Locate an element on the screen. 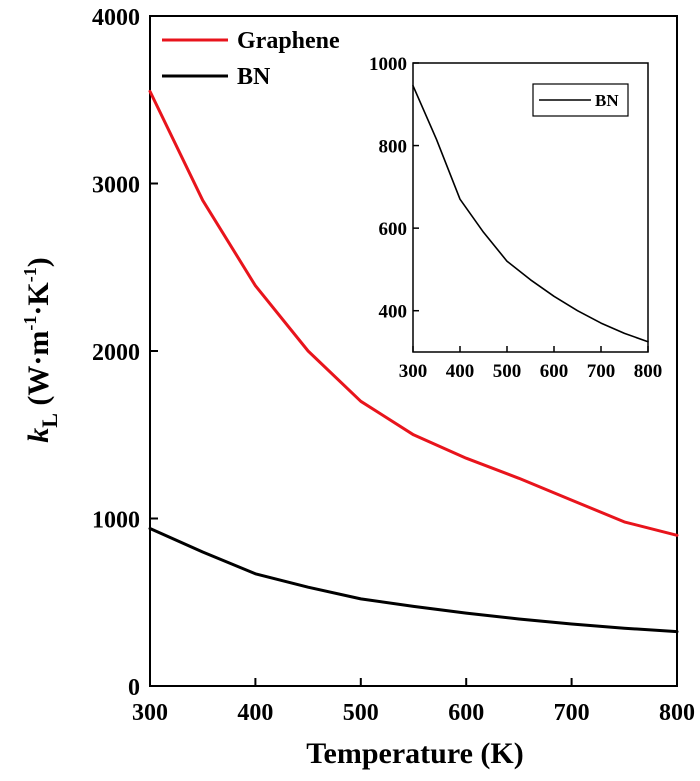 The image size is (700, 781). legend-label-bn: BN is located at coordinates (254, 77).